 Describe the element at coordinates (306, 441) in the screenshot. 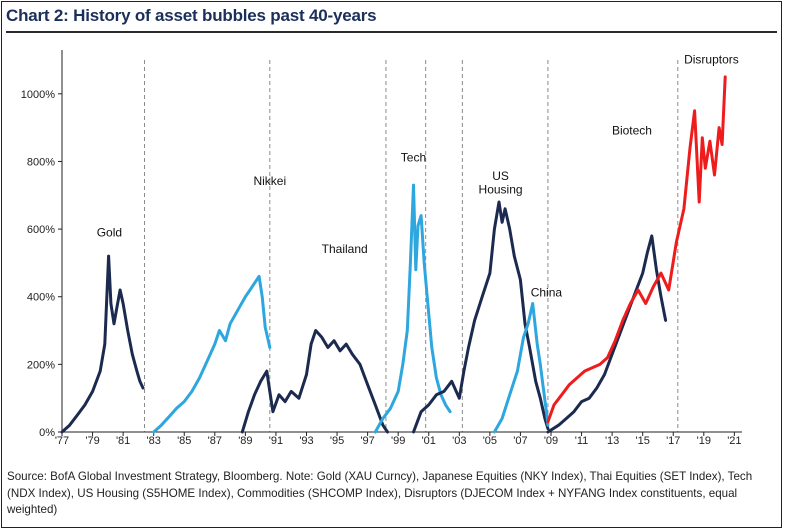

I see `x-tick-label: '93` at that location.